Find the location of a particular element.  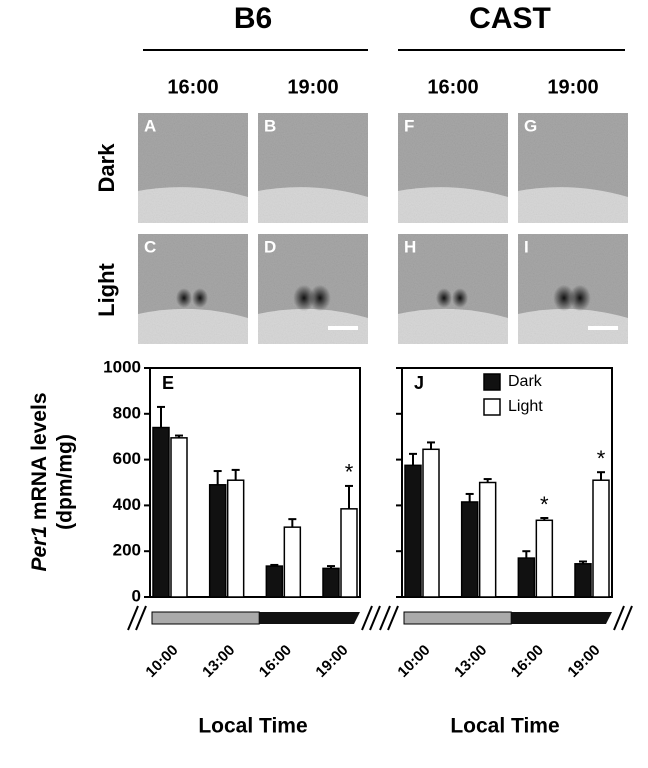

gene: Per1 is located at coordinates (39, 549).